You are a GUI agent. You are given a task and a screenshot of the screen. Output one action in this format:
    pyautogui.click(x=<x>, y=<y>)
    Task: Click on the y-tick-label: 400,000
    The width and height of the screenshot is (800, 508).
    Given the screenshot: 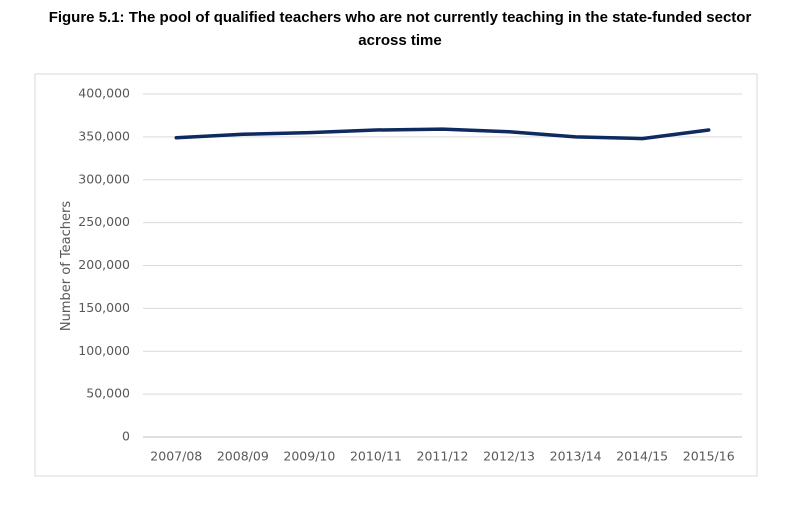 What is the action you would take?
    pyautogui.click(x=104, y=93)
    